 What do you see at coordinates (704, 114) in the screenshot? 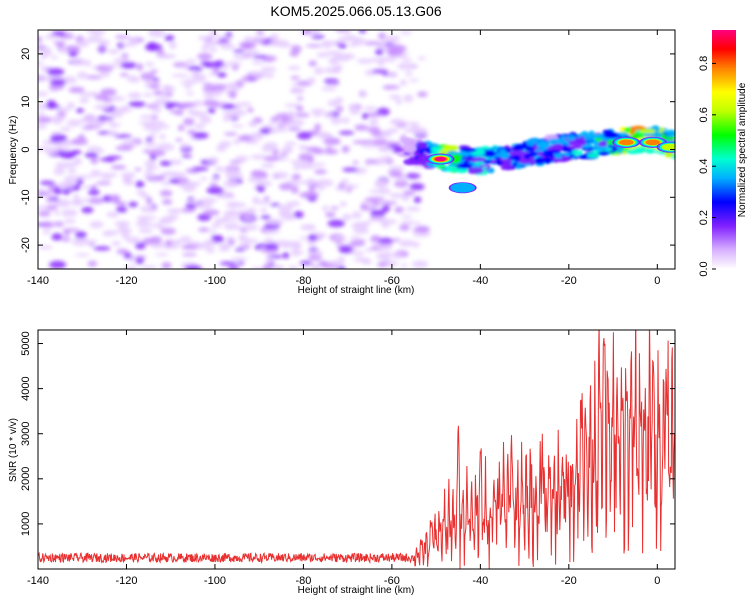
I see `colorbar-tick-label: 0.6` at bounding box center [704, 114].